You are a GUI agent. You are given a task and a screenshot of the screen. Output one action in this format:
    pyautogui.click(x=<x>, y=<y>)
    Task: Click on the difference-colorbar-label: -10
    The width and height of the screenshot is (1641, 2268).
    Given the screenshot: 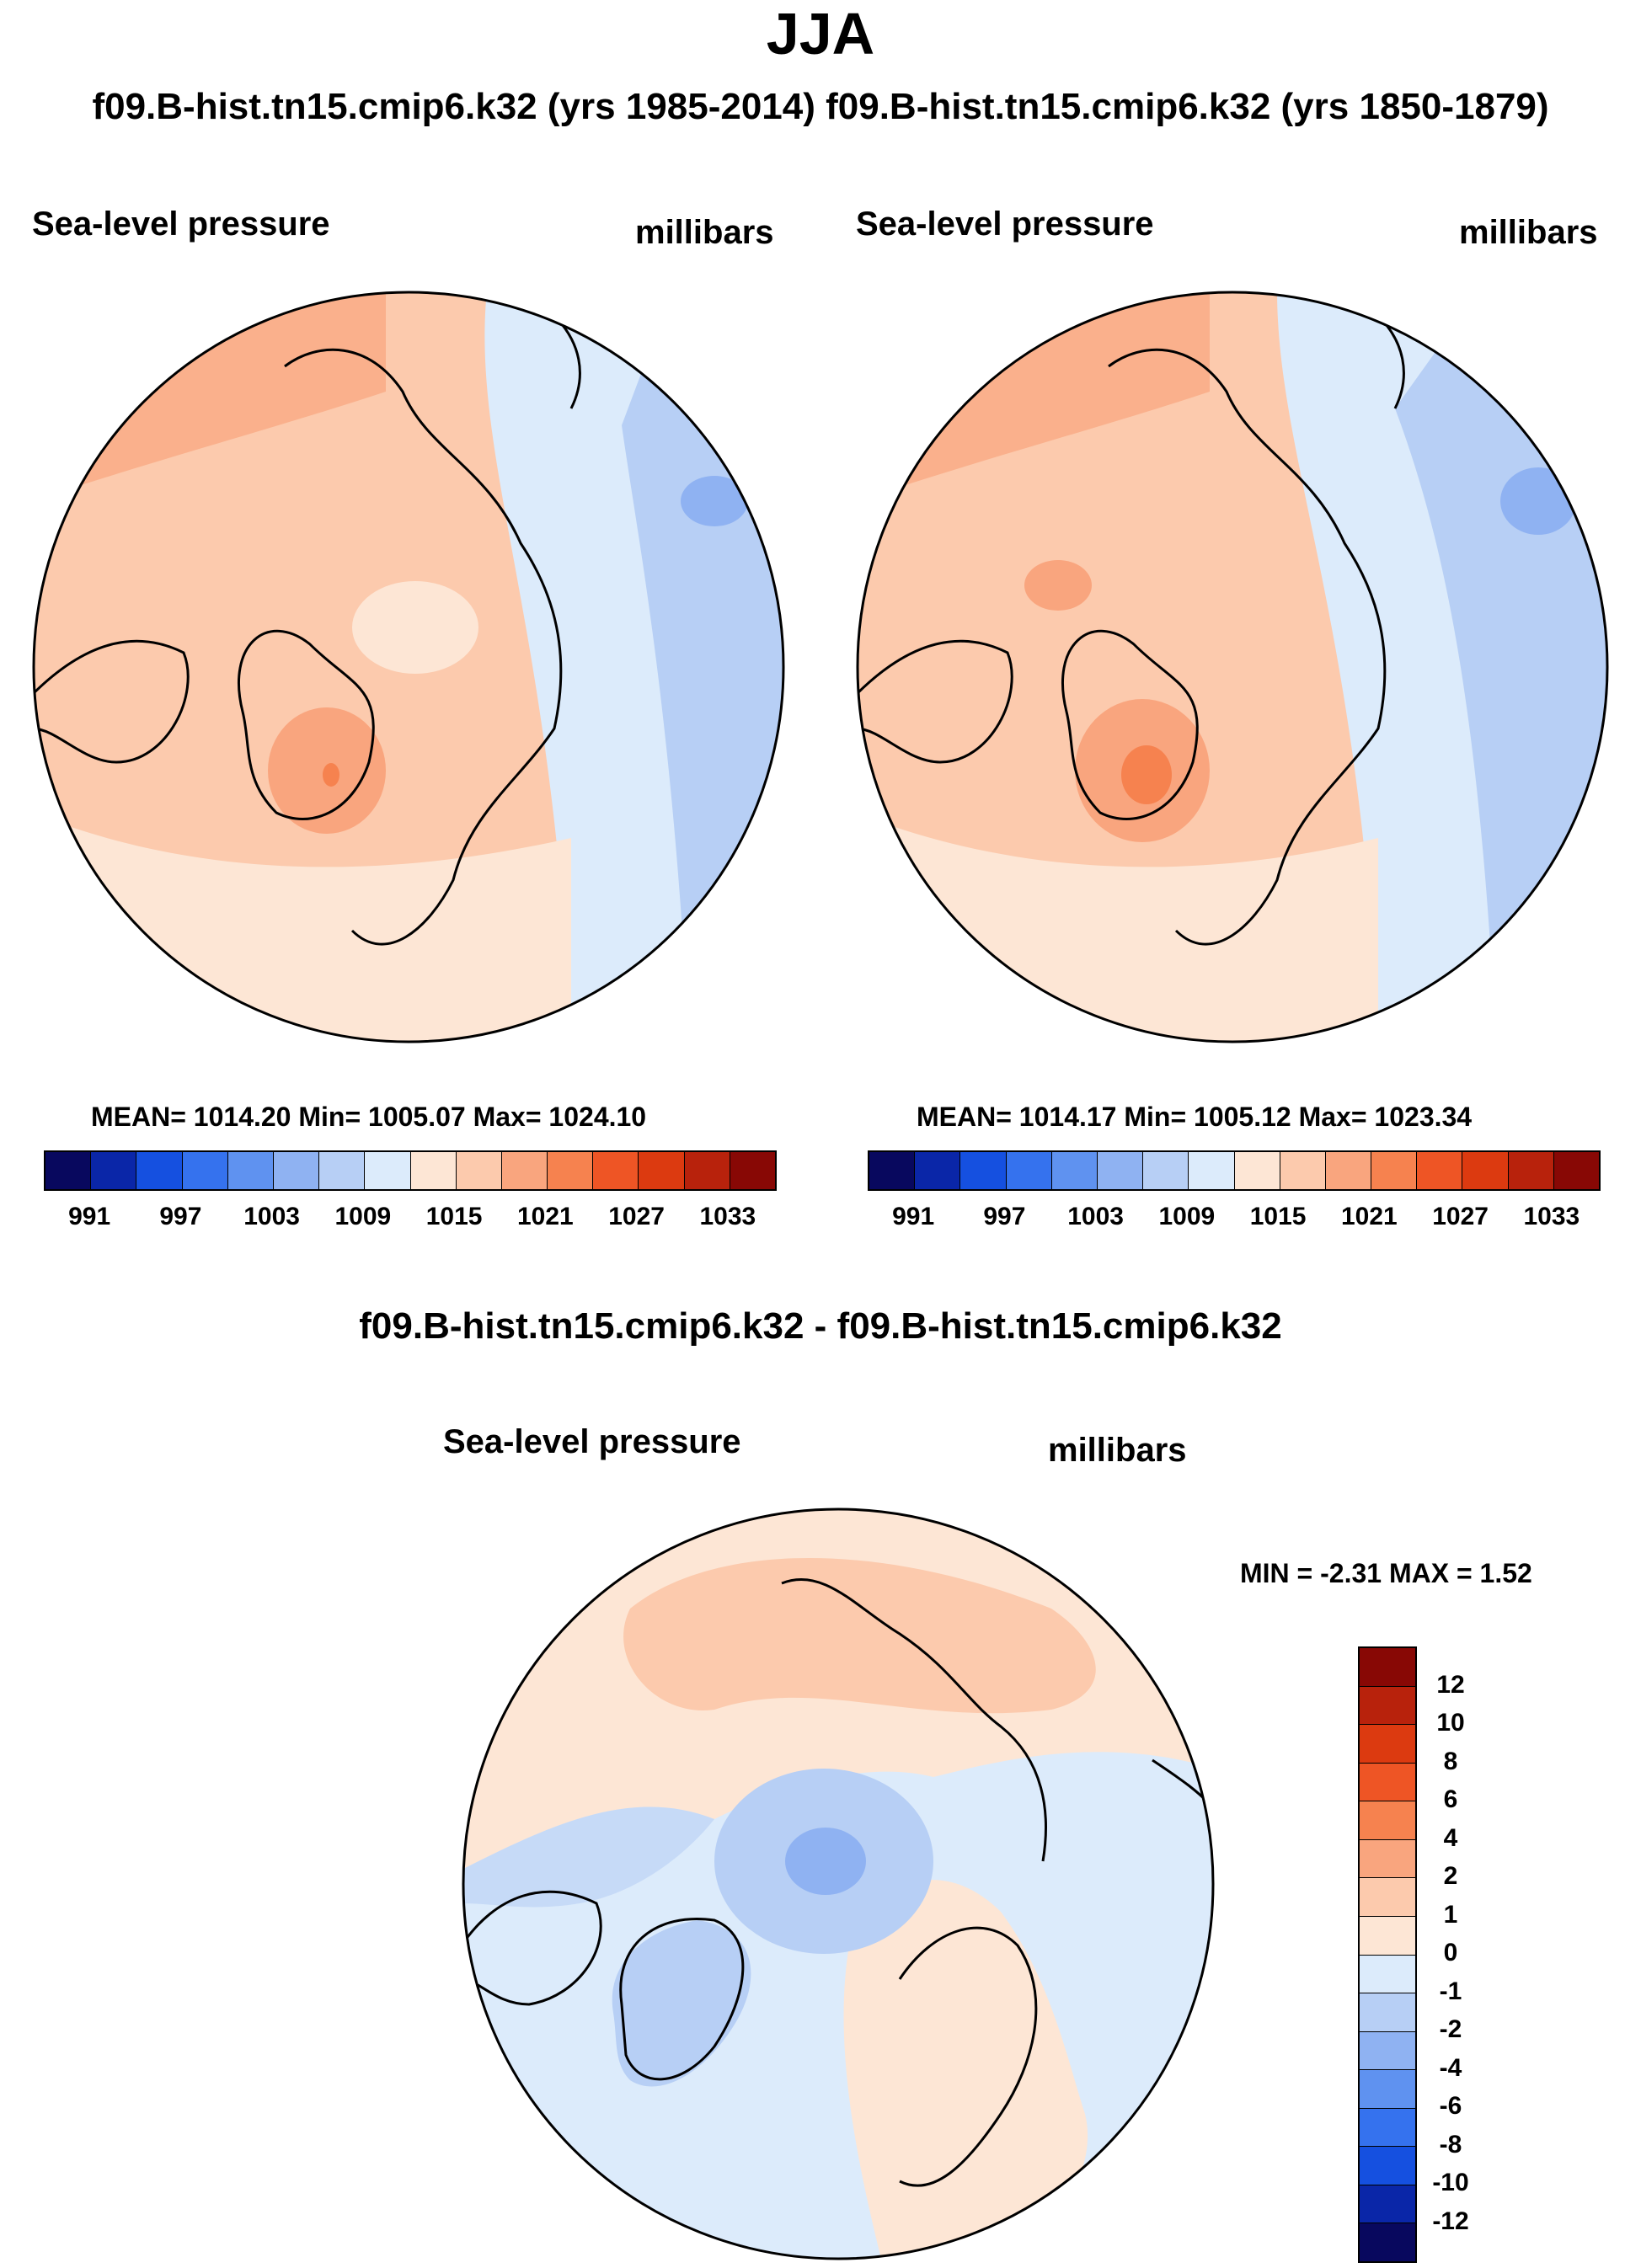 What is the action you would take?
    pyautogui.click(x=1450, y=2182)
    